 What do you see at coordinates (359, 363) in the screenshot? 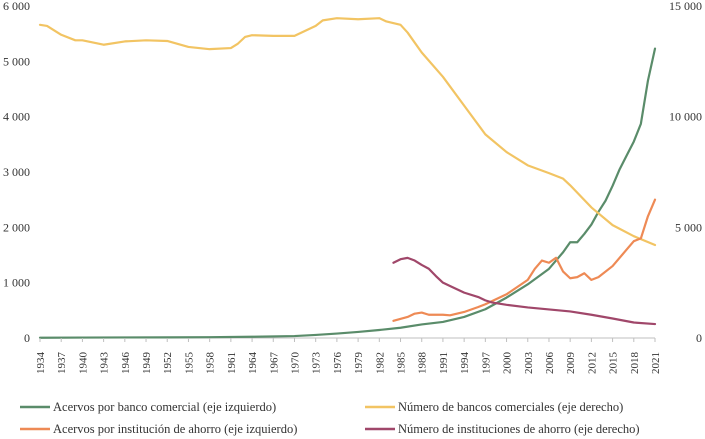
I see `x-tick-label: 1979` at bounding box center [359, 363].